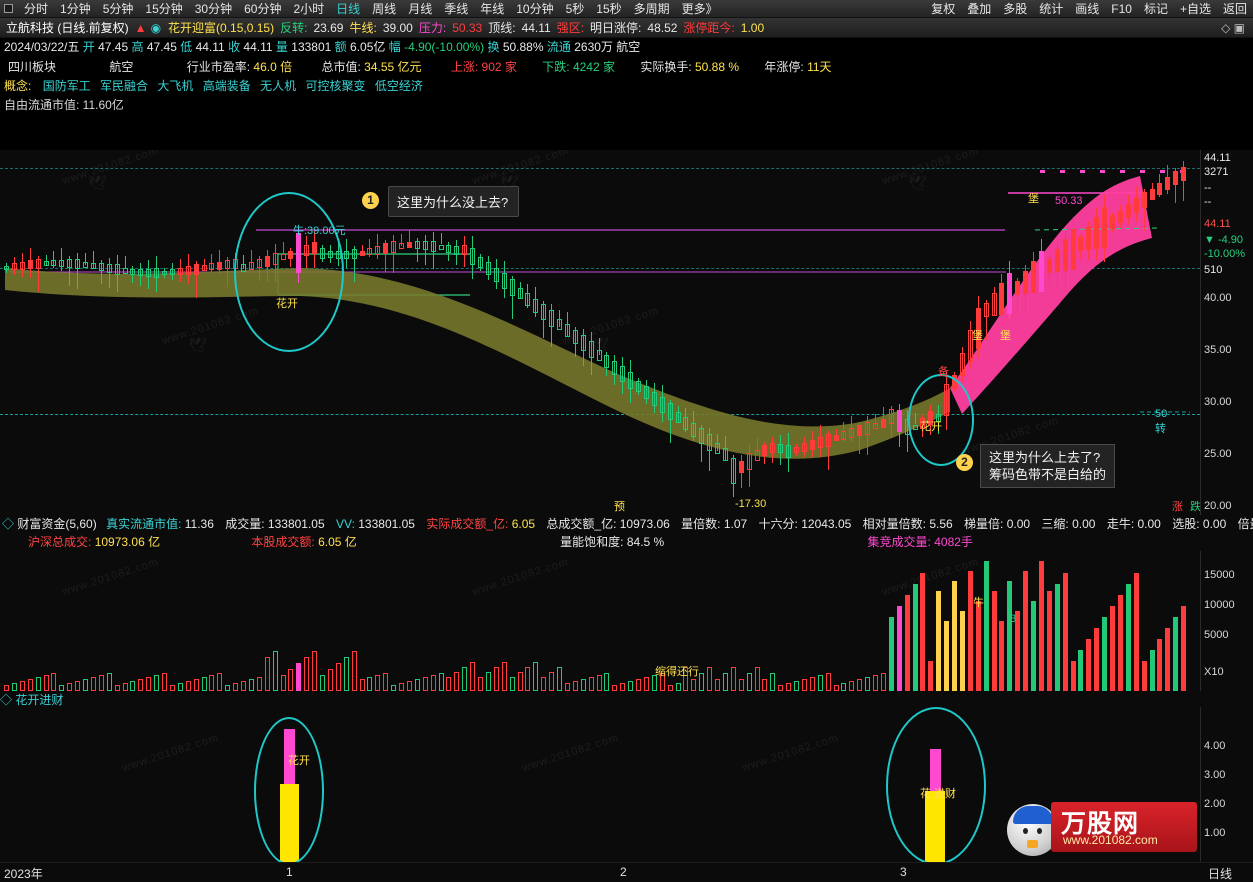 This screenshot has width=1253, height=882. What do you see at coordinates (67, 28) in the screenshot?
I see `stock-name: 立航科技 (日线.前复权)` at bounding box center [67, 28].